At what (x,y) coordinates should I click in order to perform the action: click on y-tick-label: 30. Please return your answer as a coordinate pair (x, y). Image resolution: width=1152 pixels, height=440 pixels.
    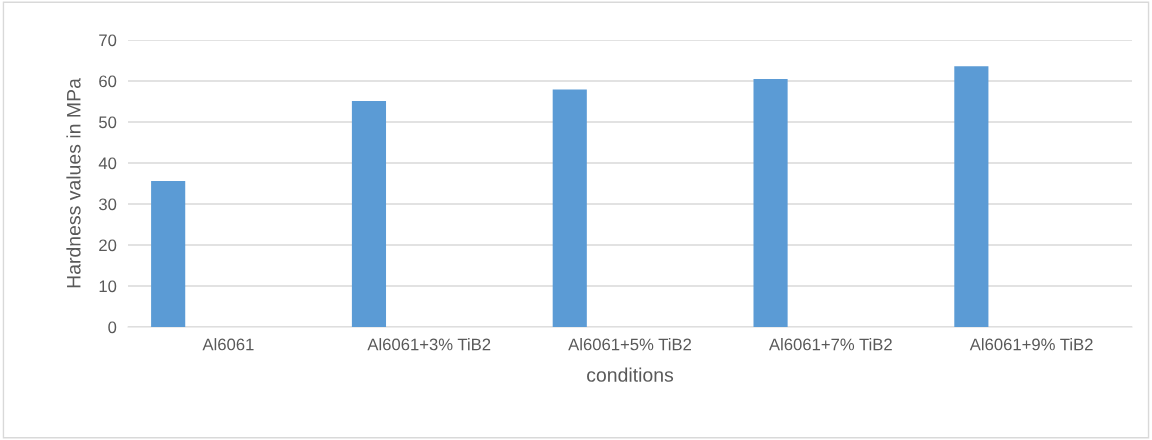
    Looking at the image, I should click on (107, 204).